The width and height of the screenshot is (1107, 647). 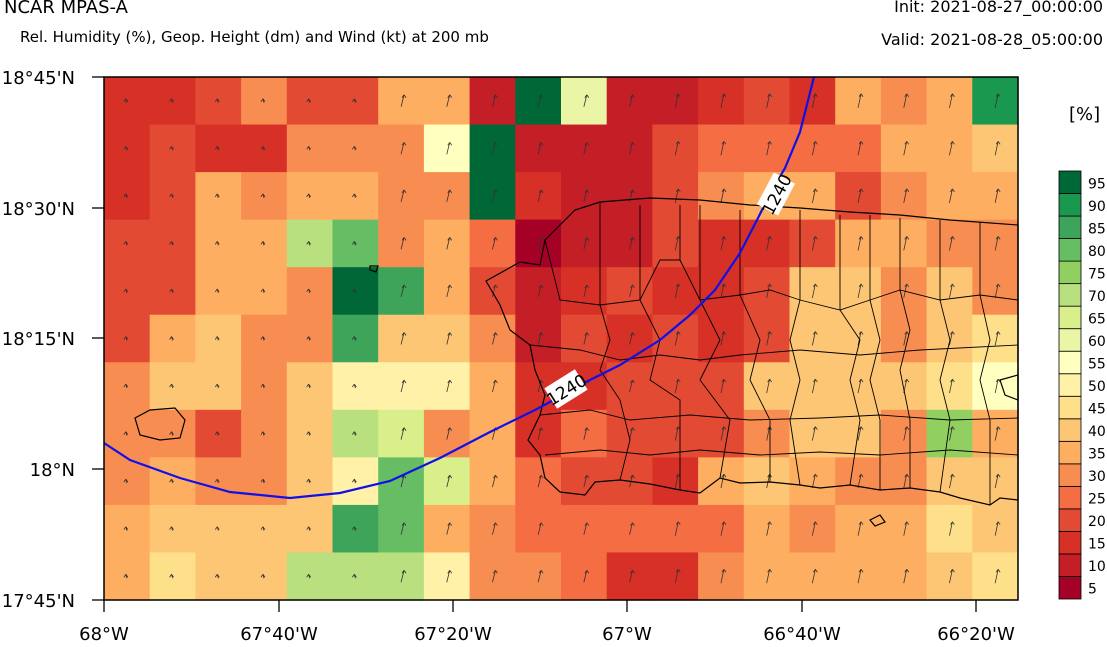 What do you see at coordinates (38, 339) in the screenshot?
I see `y-tick-label: 18°15'N` at bounding box center [38, 339].